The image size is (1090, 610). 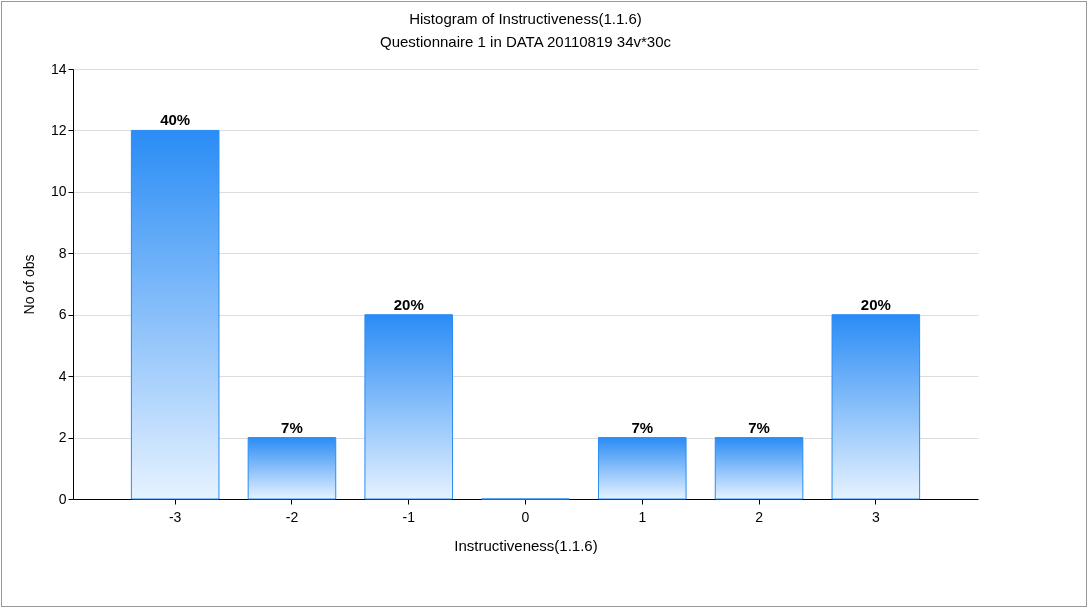 I want to click on y-axis-title: No of obs, so click(x=28, y=284).